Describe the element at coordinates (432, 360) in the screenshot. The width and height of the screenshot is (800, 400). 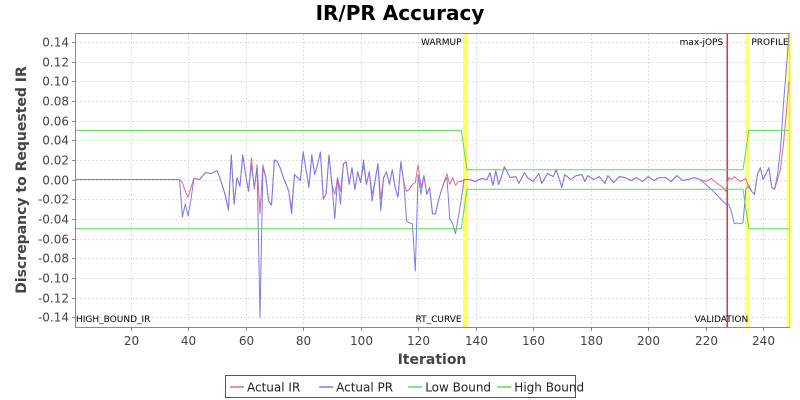
I see `x-axis-label: Iteration` at that location.